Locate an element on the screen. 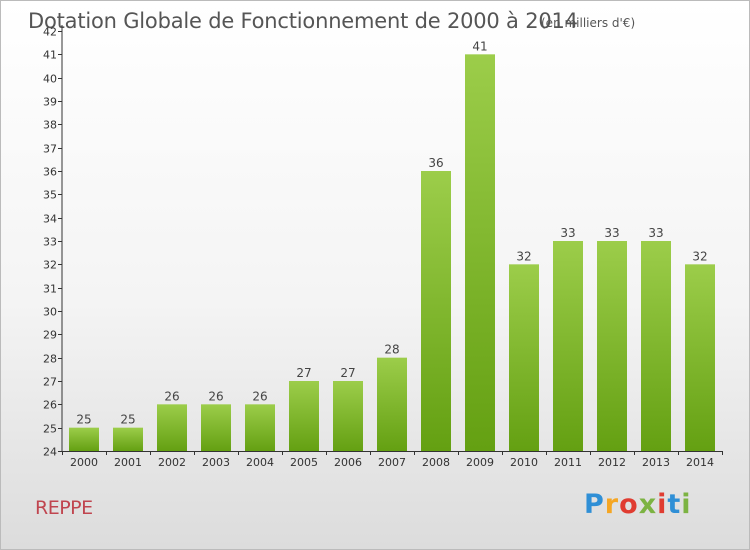 The image size is (750, 550). logo-letter: x is located at coordinates (648, 504).